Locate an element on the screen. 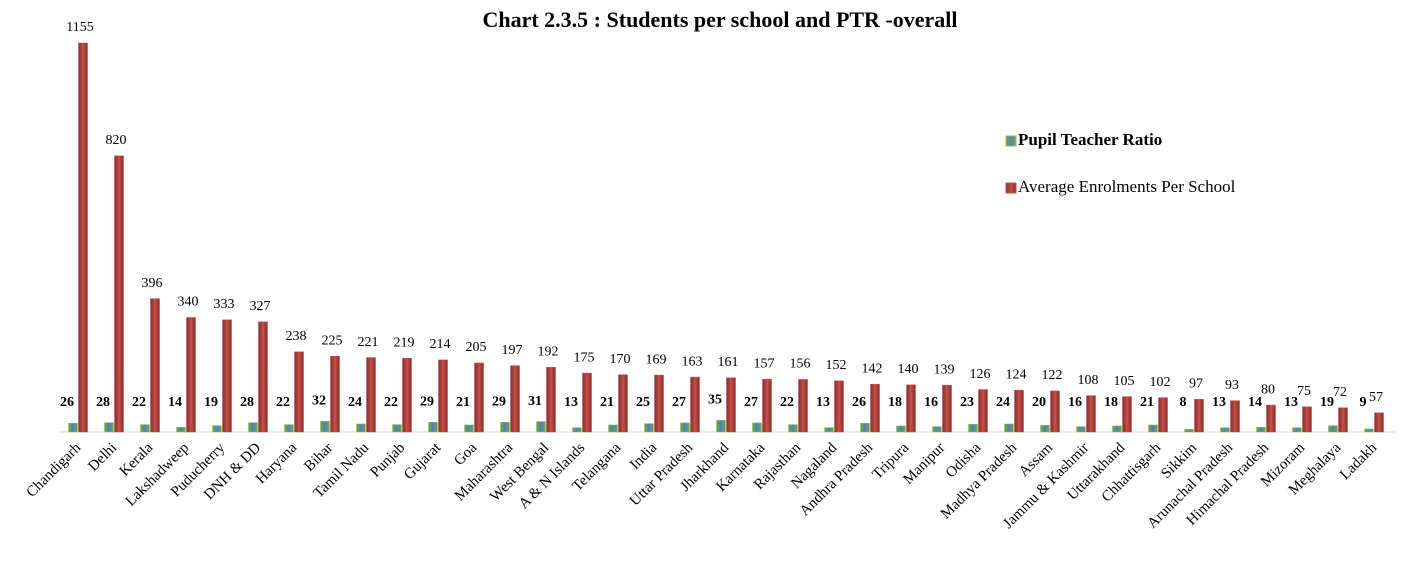  data-label: 192 is located at coordinates (548, 352).